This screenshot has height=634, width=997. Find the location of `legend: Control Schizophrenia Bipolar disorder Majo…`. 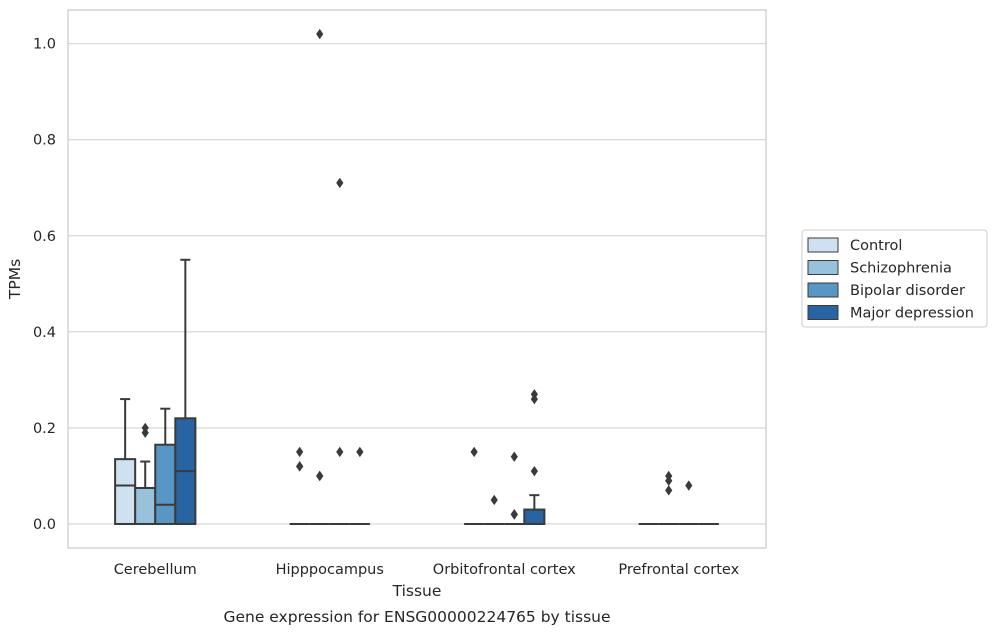

legend: Control Schizophrenia Bipolar disorder Majo… is located at coordinates (894, 278).